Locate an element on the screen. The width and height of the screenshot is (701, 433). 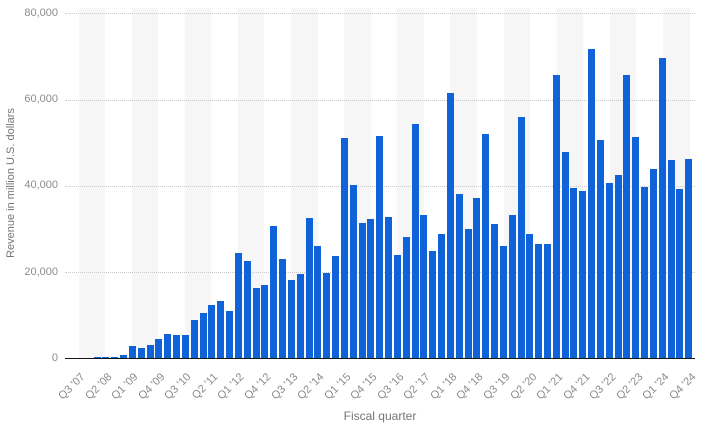
bar-q111 is located at coordinates (203, 336).